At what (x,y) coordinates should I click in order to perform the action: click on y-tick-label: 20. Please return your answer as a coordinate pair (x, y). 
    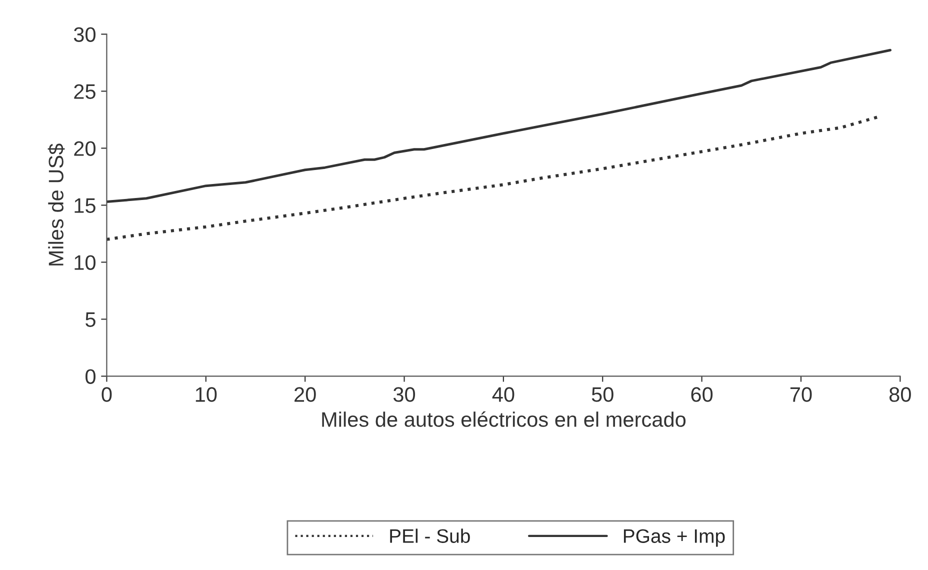
    Looking at the image, I should click on (85, 148).